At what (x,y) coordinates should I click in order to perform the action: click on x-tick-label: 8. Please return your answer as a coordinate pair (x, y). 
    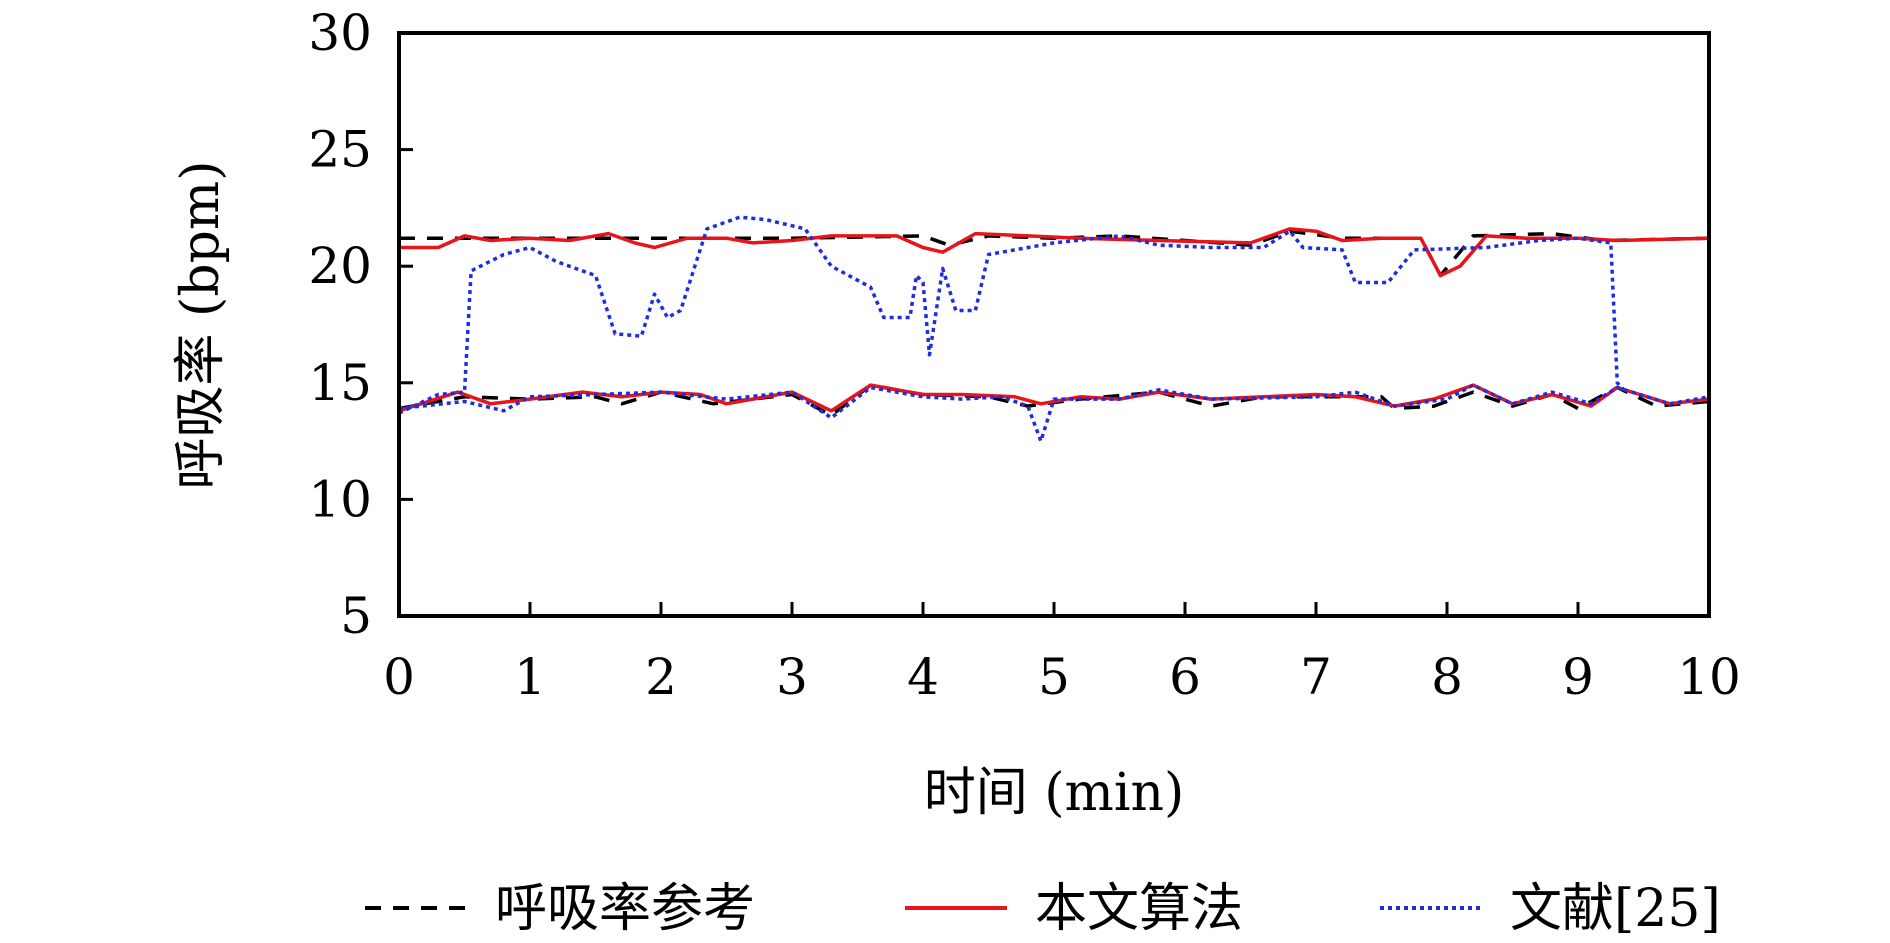
    Looking at the image, I should click on (1447, 677).